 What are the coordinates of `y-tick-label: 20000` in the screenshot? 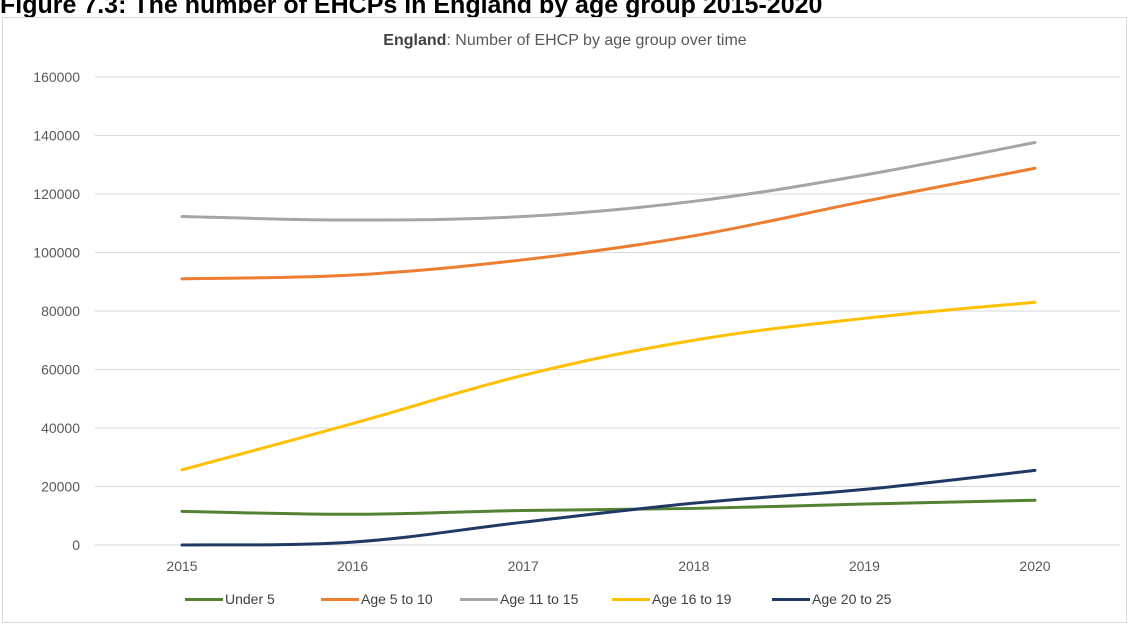 It's located at (60, 487).